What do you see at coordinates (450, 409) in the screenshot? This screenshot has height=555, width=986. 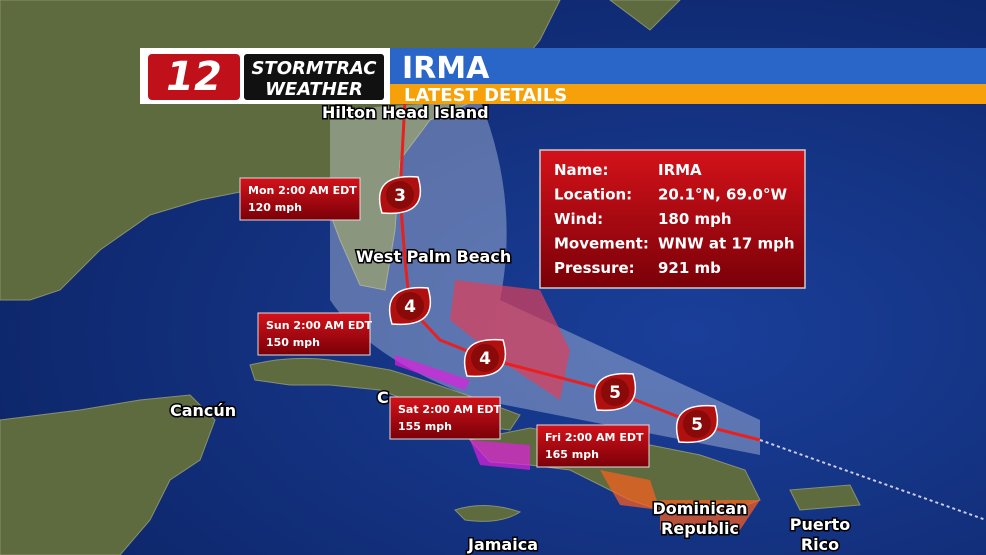 I see `forecast-time: Sat 2:00 AM EDT` at bounding box center [450, 409].